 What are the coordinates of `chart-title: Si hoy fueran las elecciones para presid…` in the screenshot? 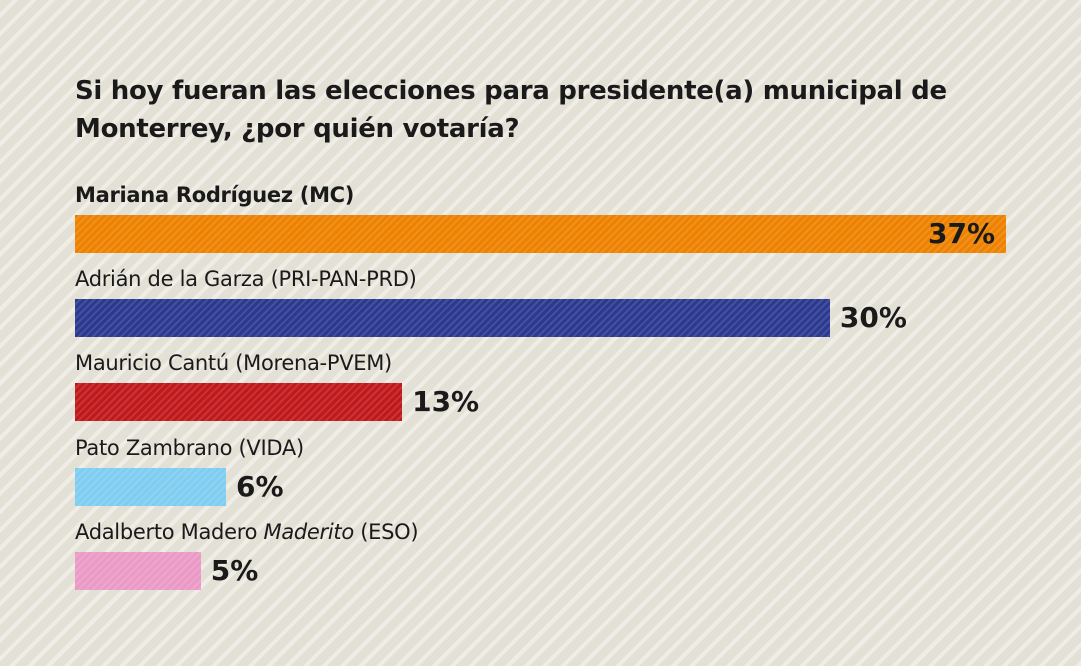 It's located at (511, 110).